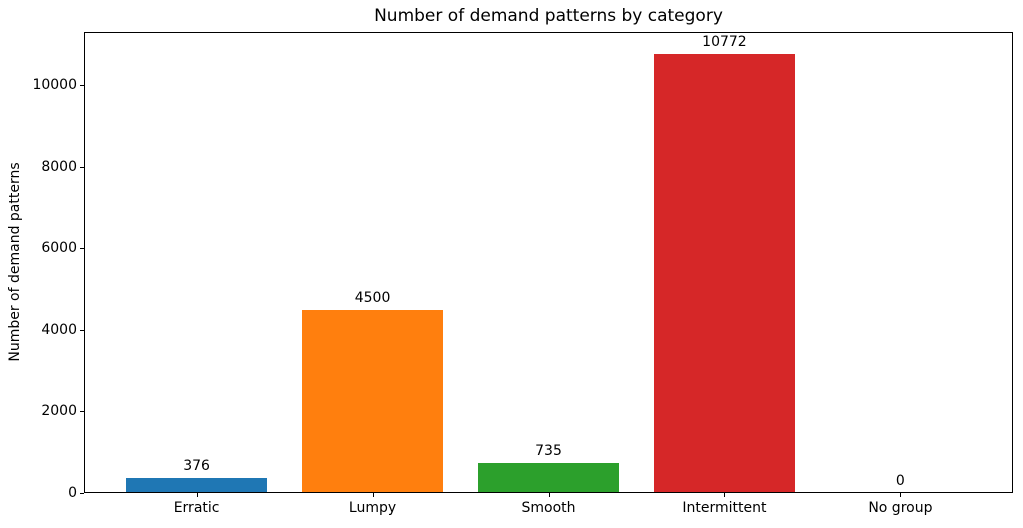 The height and width of the screenshot is (528, 1023). Describe the element at coordinates (59, 248) in the screenshot. I see `y-tick-label: 6000` at that location.